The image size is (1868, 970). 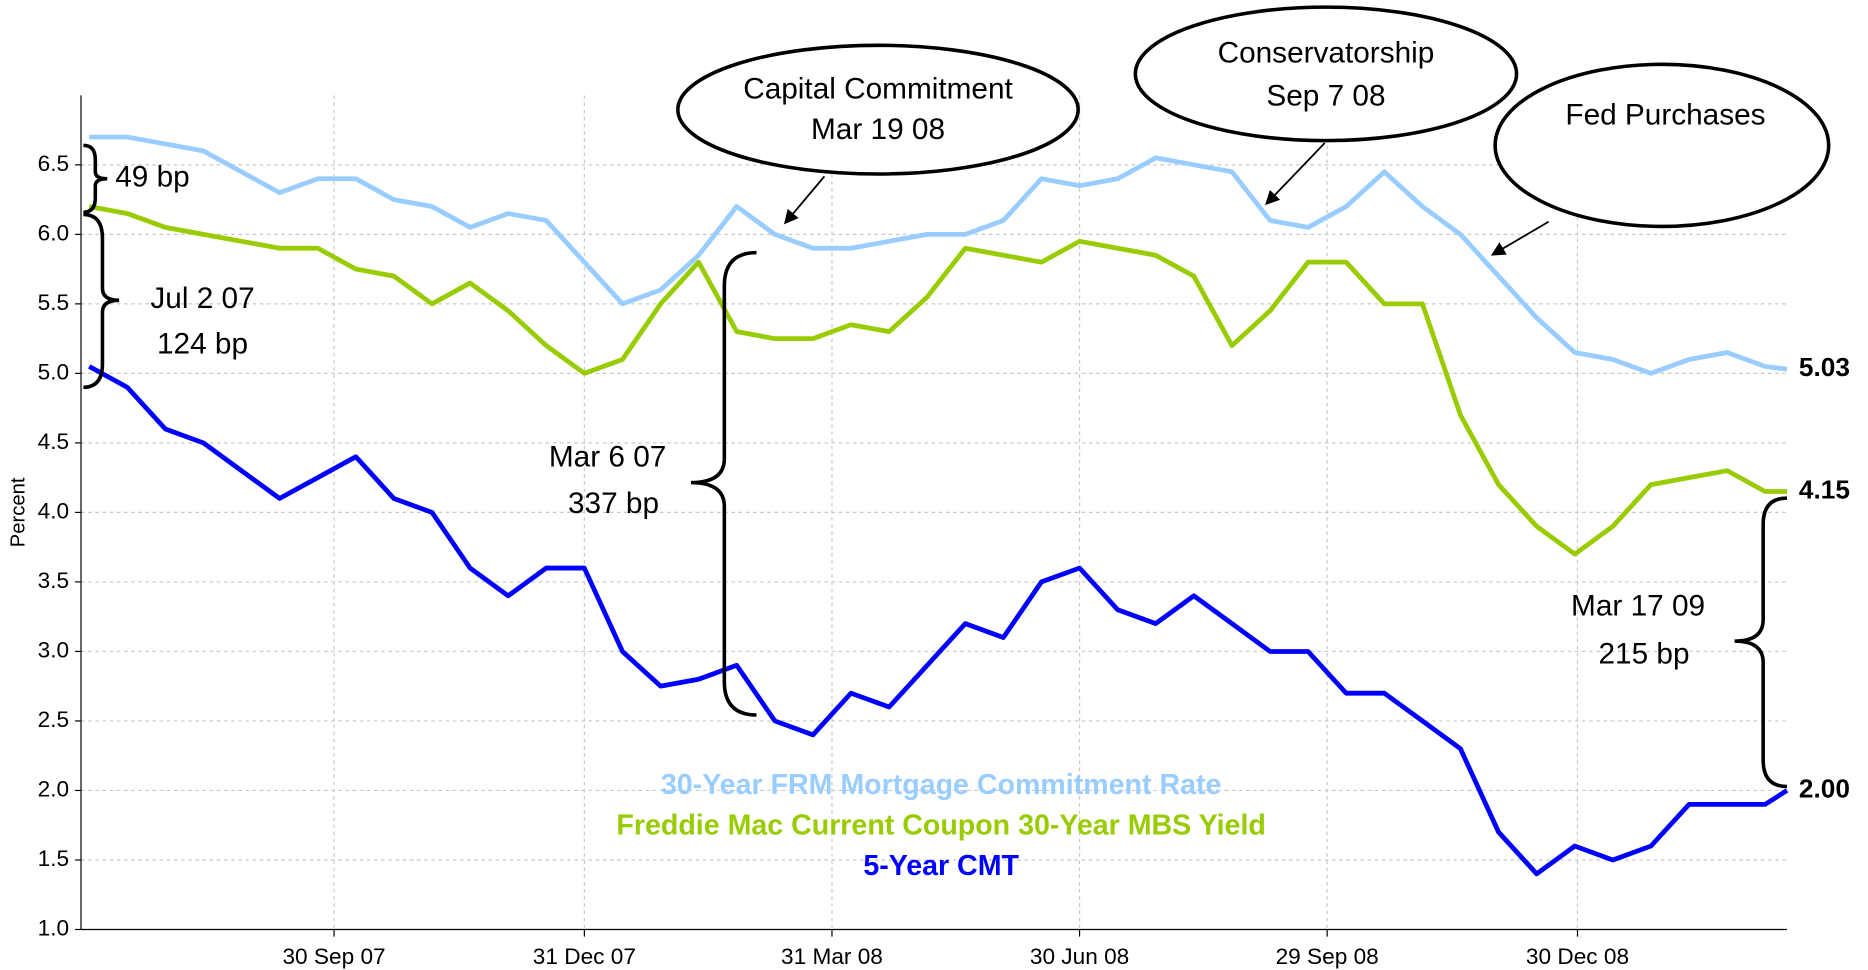 I want to click on spread-label: Mar 17 09, so click(x=1638, y=606).